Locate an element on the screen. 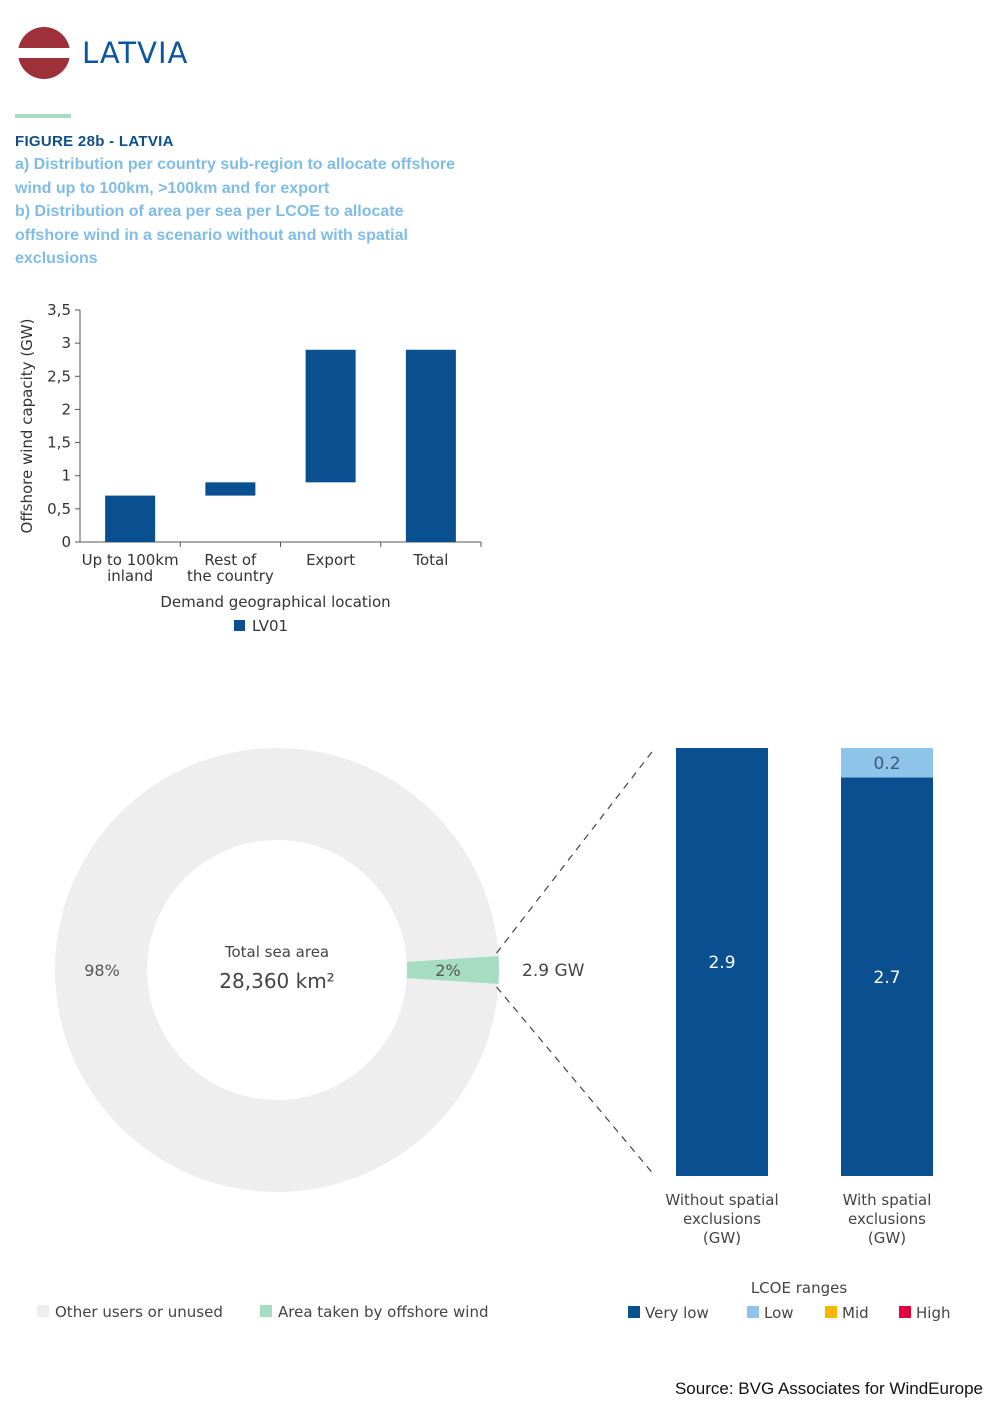  y-tick-label: 3,5 is located at coordinates (59, 310).